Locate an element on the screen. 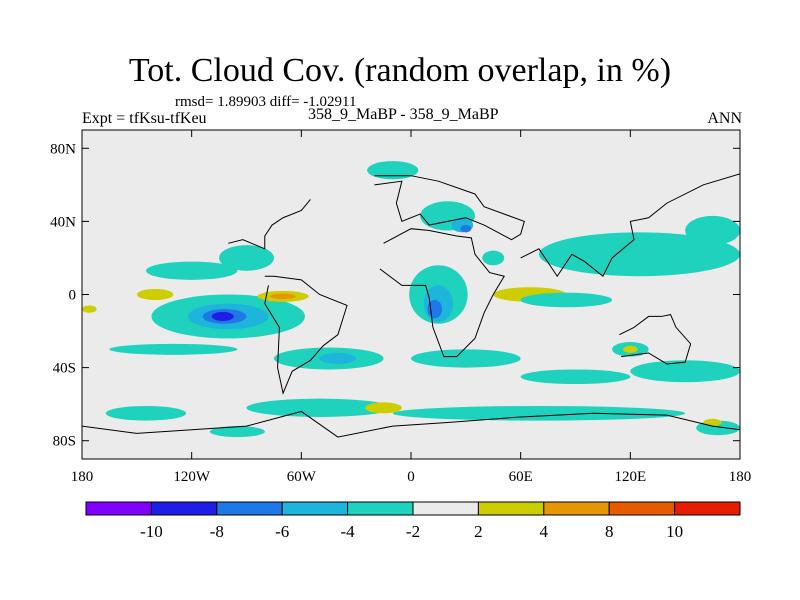 The height and width of the screenshot is (600, 800). colorbar-label: -10 is located at coordinates (151, 531).